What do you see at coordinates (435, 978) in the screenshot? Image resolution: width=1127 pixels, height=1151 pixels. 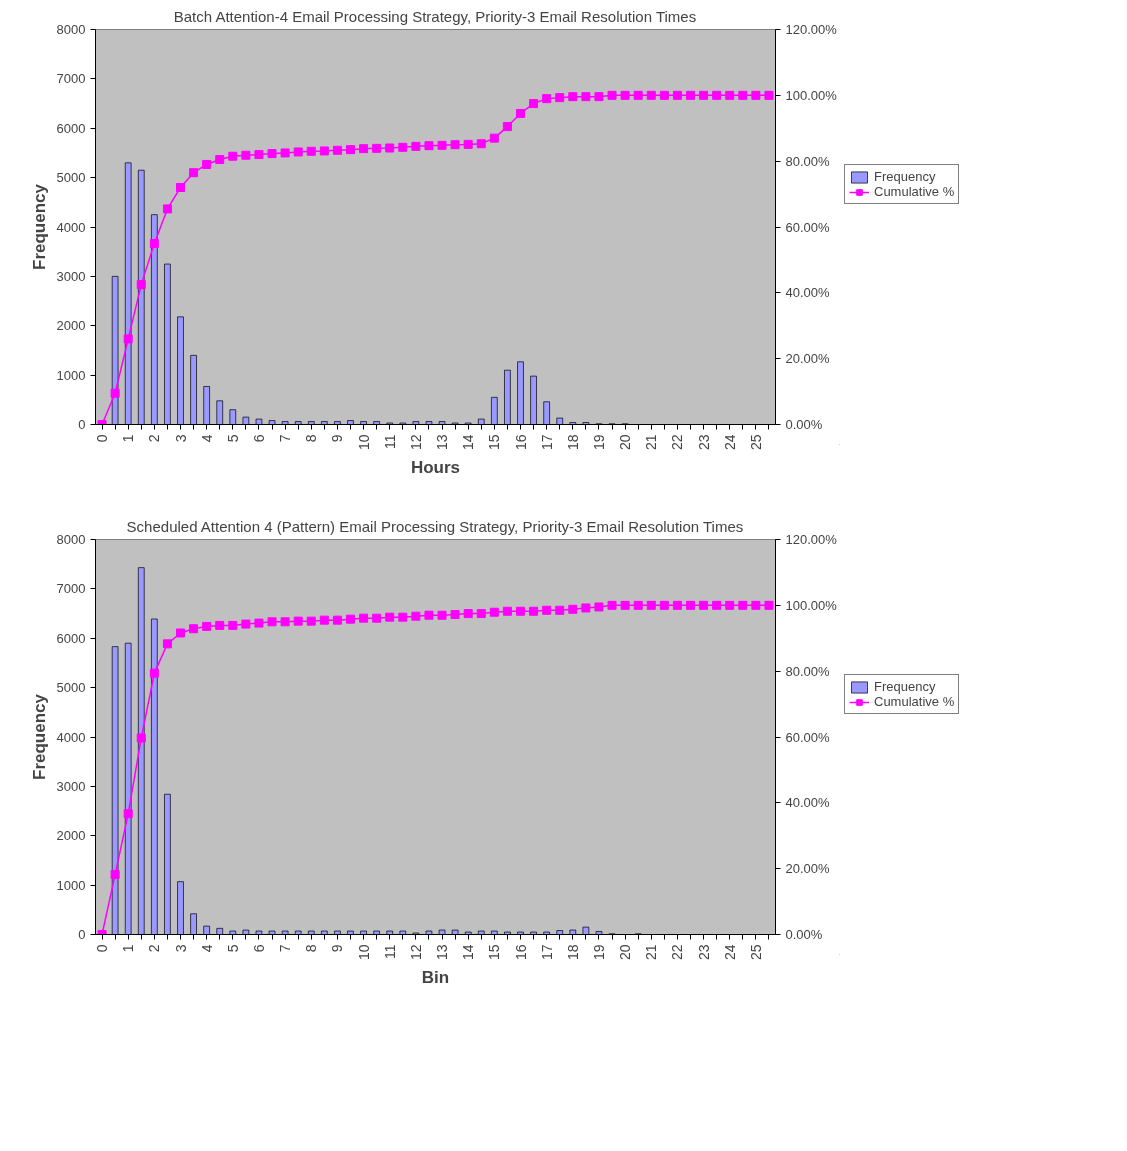 I see `x-axis-title: Bin` at bounding box center [435, 978].